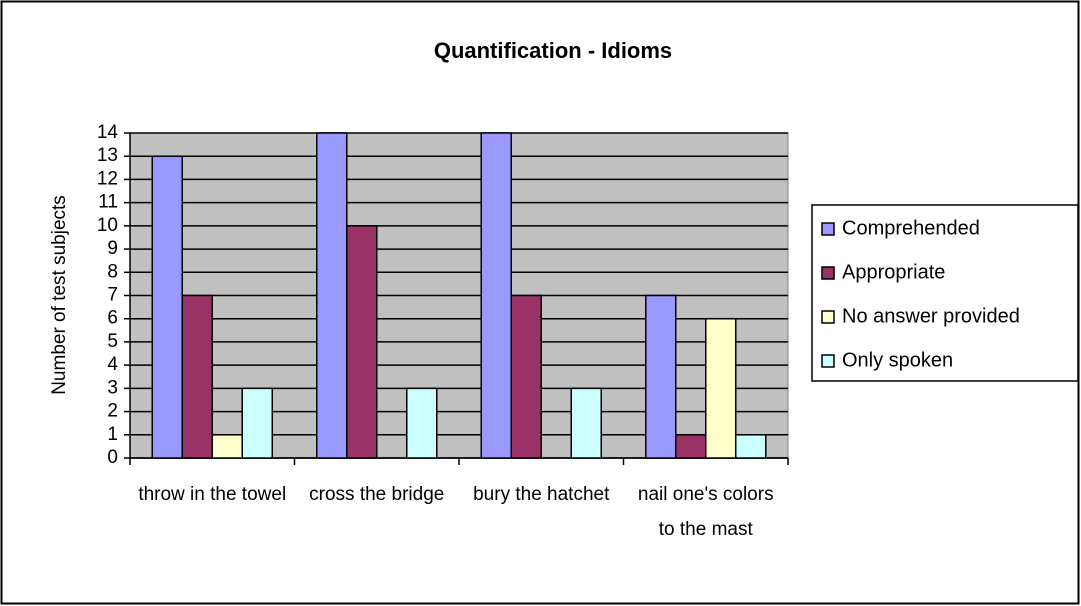 Image resolution: width=1081 pixels, height=606 pixels. I want to click on y-tick-label: 3, so click(112, 387).